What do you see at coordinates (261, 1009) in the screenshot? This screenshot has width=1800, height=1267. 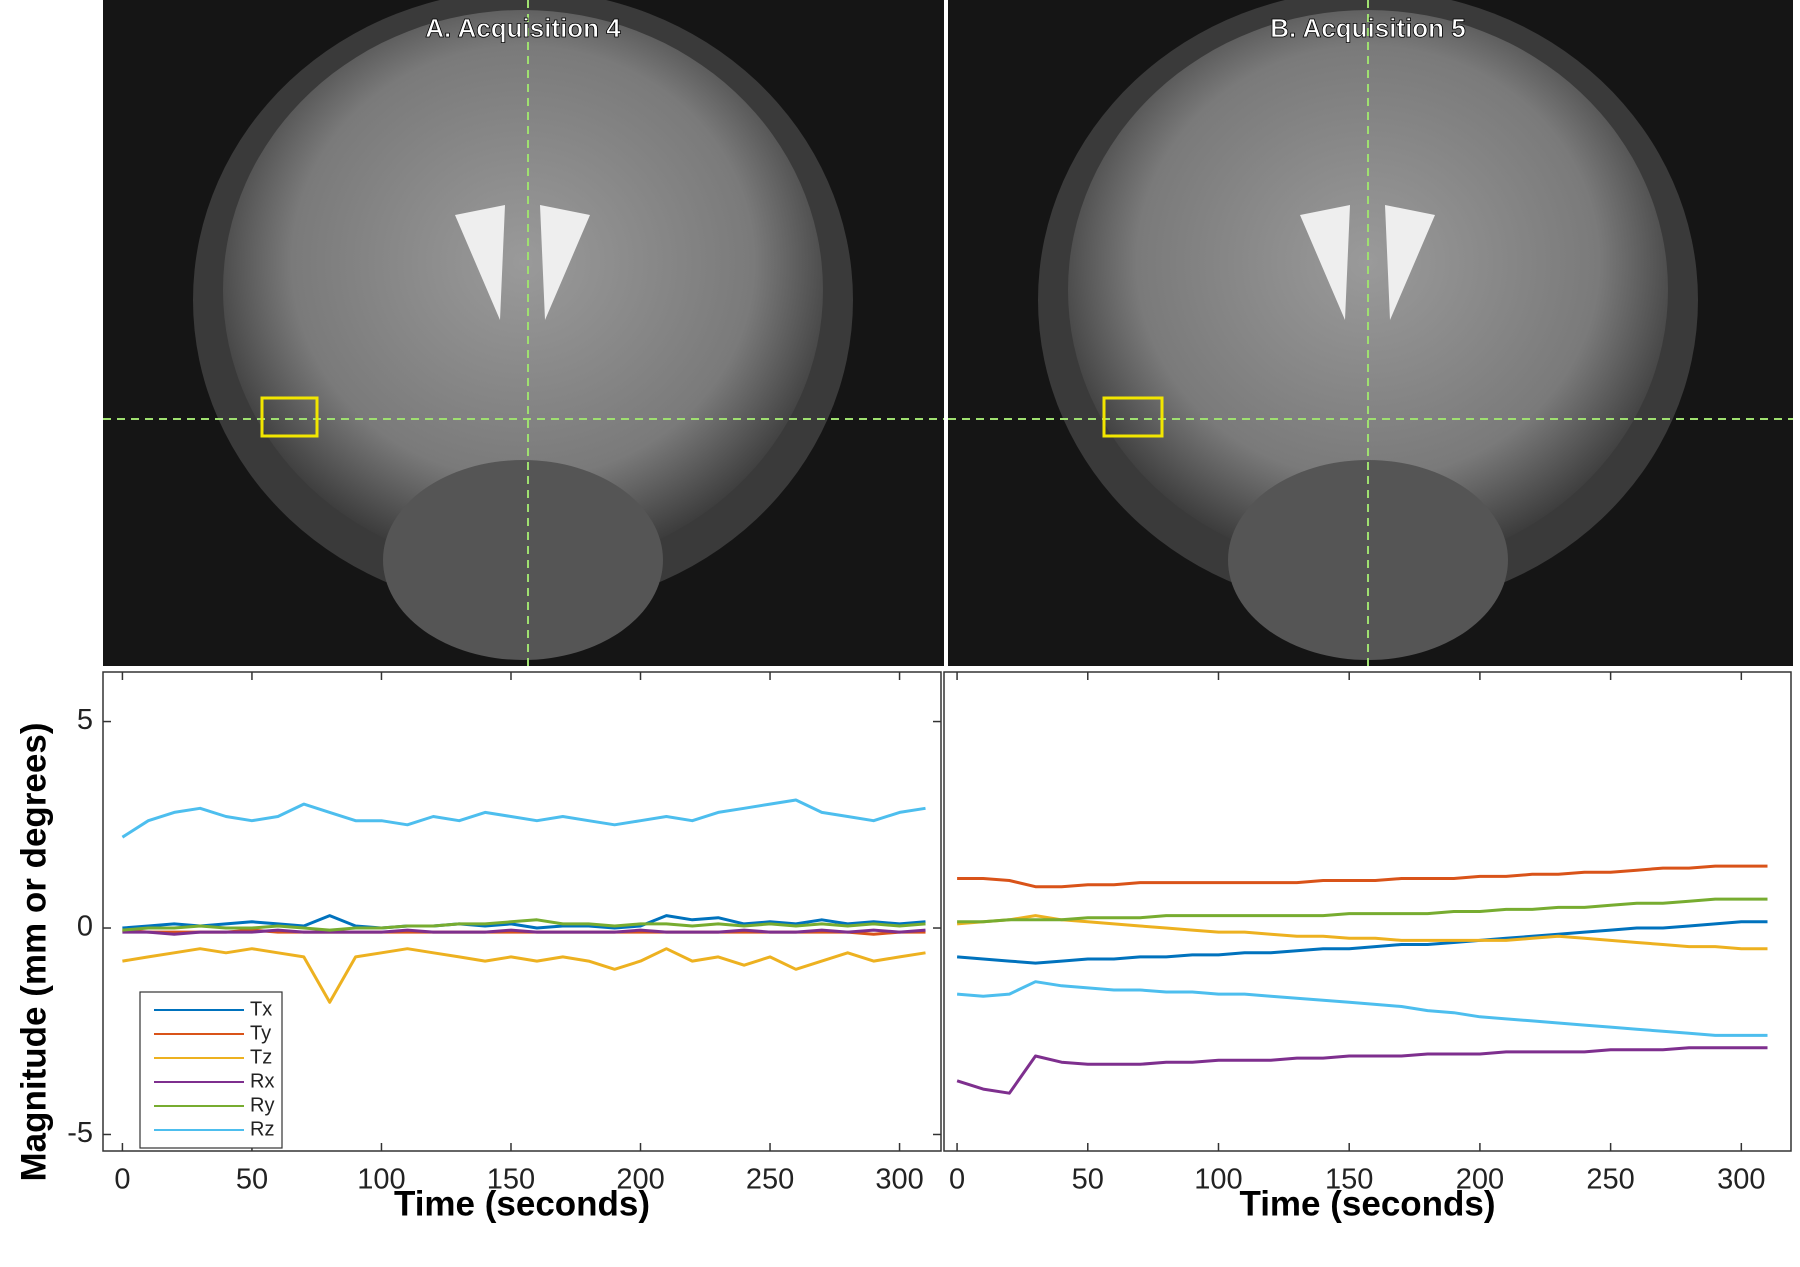 I see `legend-label: Tx` at bounding box center [261, 1009].